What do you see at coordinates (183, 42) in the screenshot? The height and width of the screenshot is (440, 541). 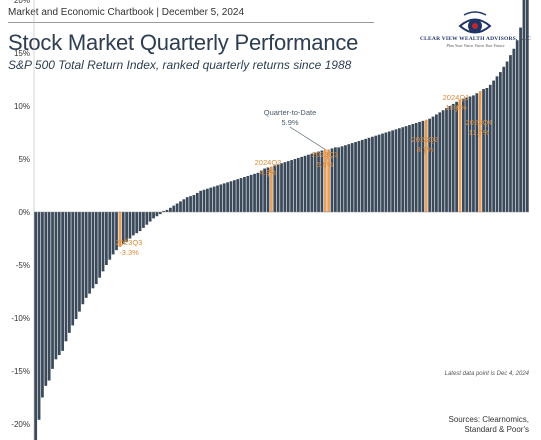 I see `page-title: Stock Market Quarterly Performance` at bounding box center [183, 42].